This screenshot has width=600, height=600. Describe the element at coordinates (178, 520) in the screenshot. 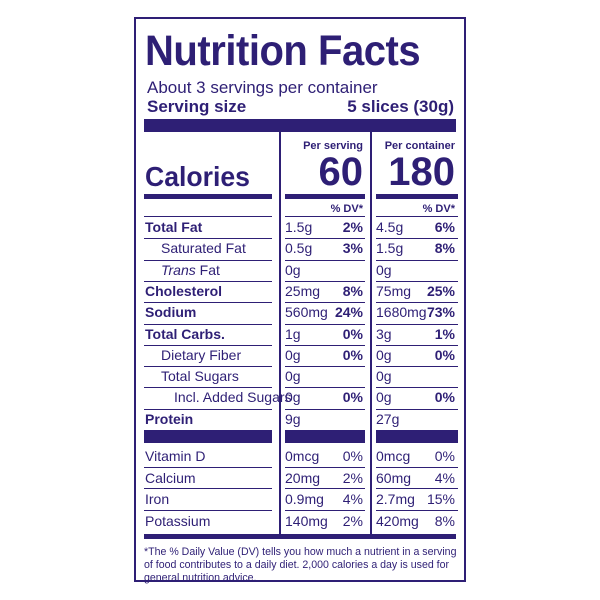

I see `vitamin-name-potassium: Potassium` at that location.